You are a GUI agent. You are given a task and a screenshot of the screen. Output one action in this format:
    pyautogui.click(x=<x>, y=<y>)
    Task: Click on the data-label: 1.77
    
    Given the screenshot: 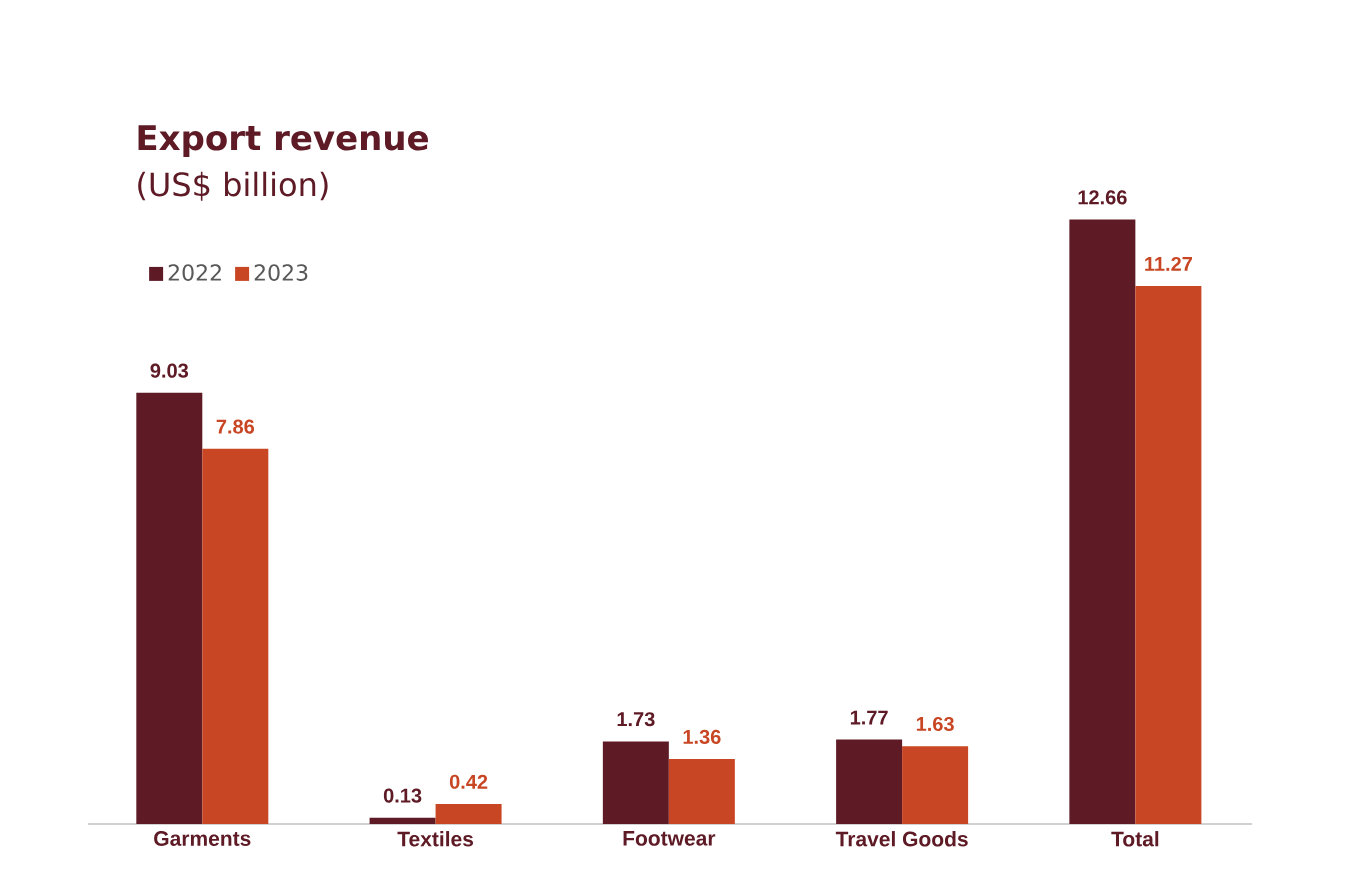 What is the action you would take?
    pyautogui.click(x=869, y=717)
    